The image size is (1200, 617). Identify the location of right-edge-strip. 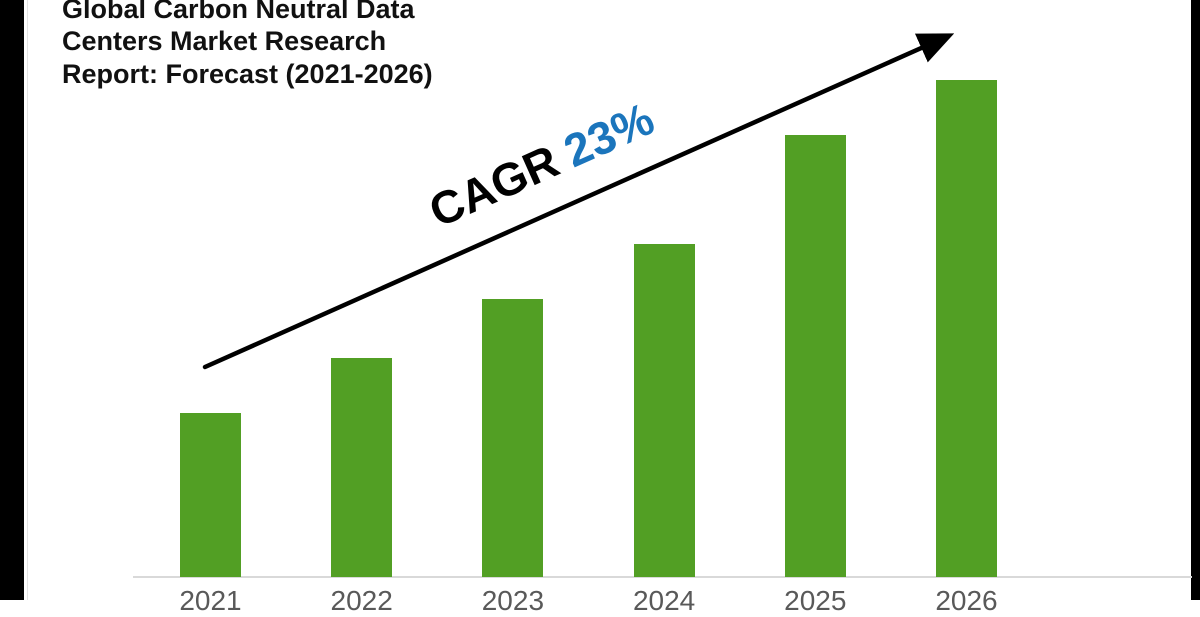
(1195, 300).